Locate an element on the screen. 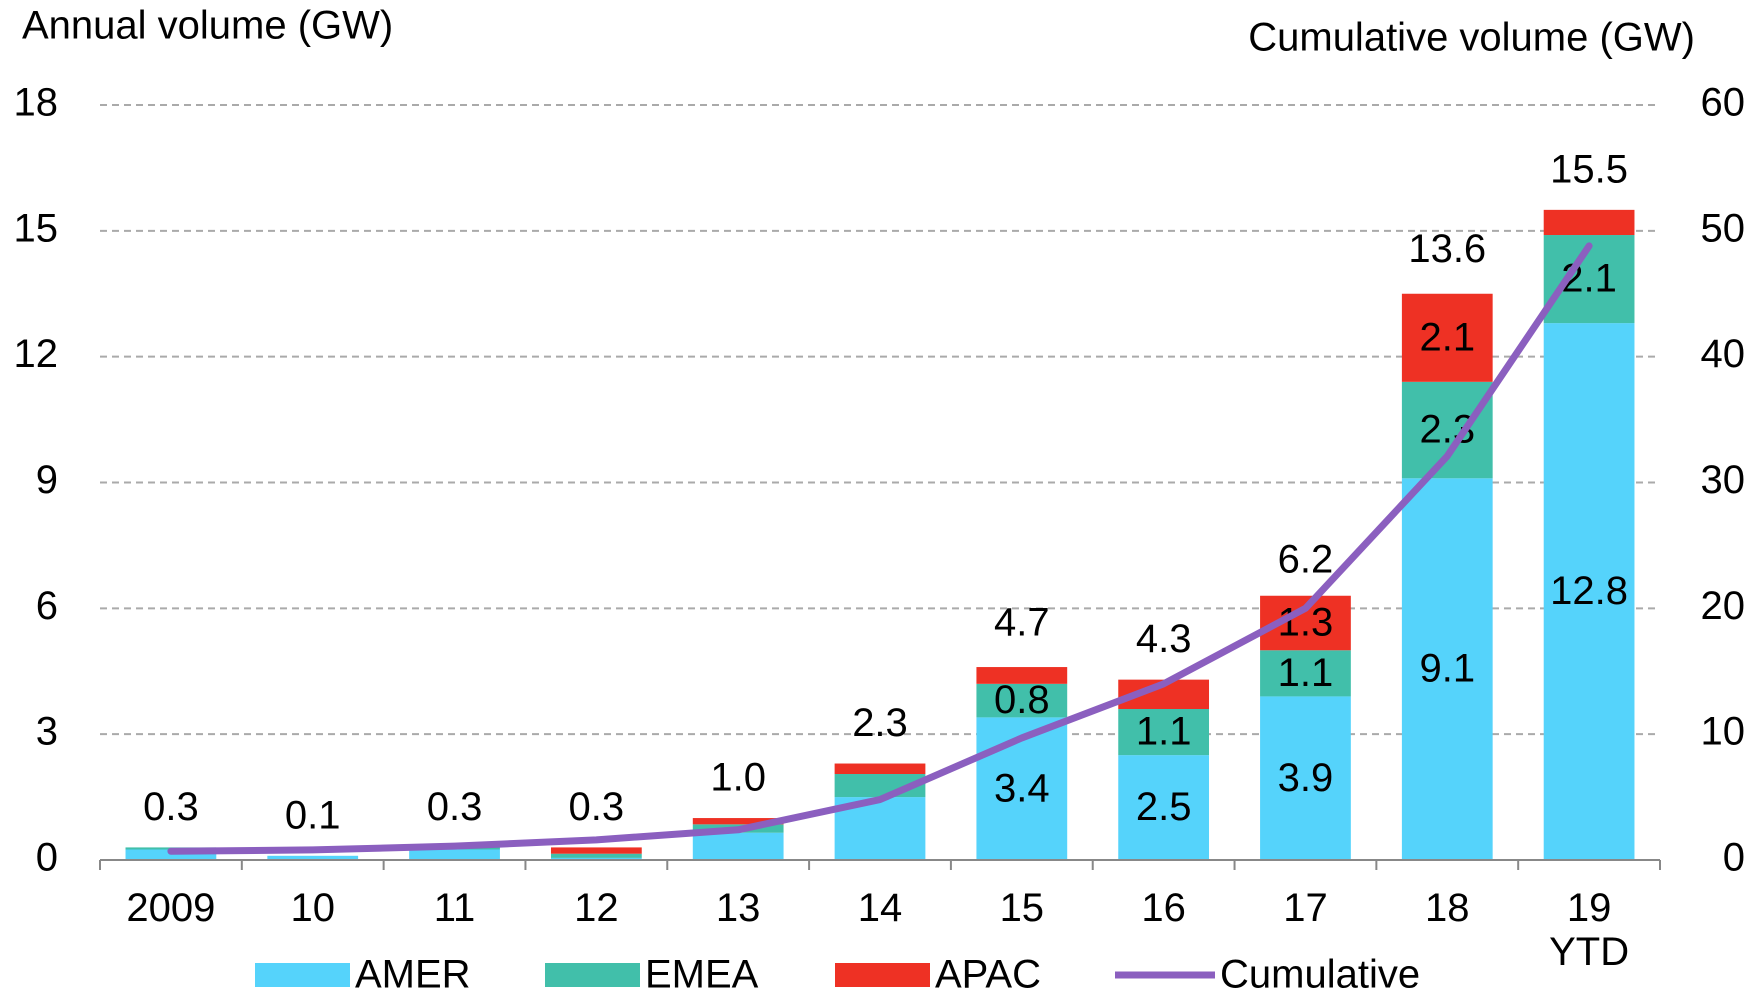  x-tick-label: 12 is located at coordinates (596, 908).